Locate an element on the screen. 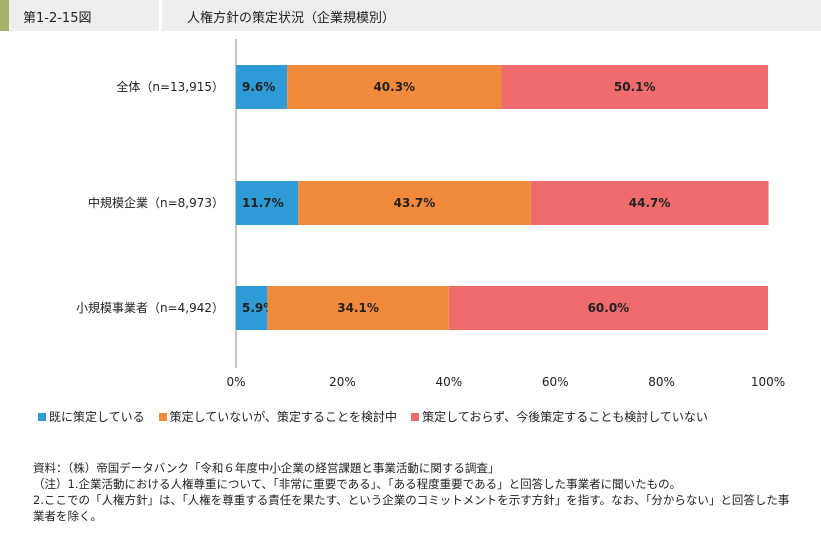  bar-value-label: 5.9% is located at coordinates (258, 308).